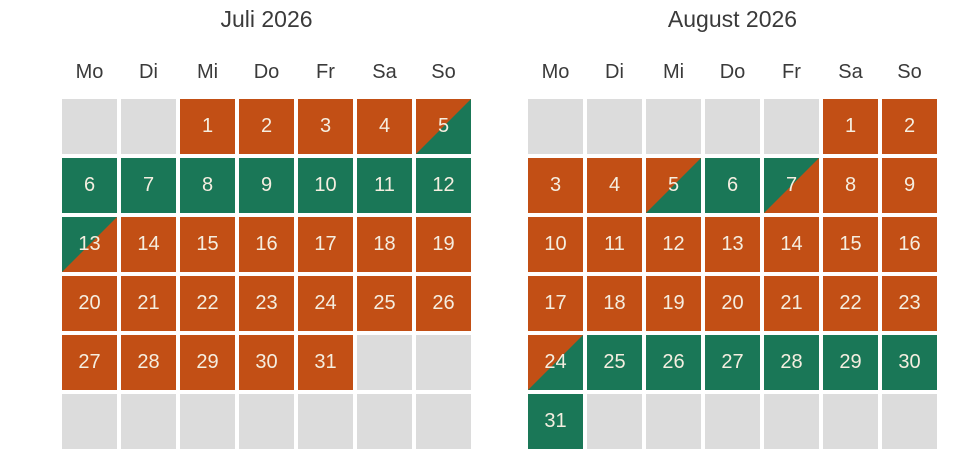  Describe the element at coordinates (791, 72) in the screenshot. I see `weekday-label: Fr` at that location.